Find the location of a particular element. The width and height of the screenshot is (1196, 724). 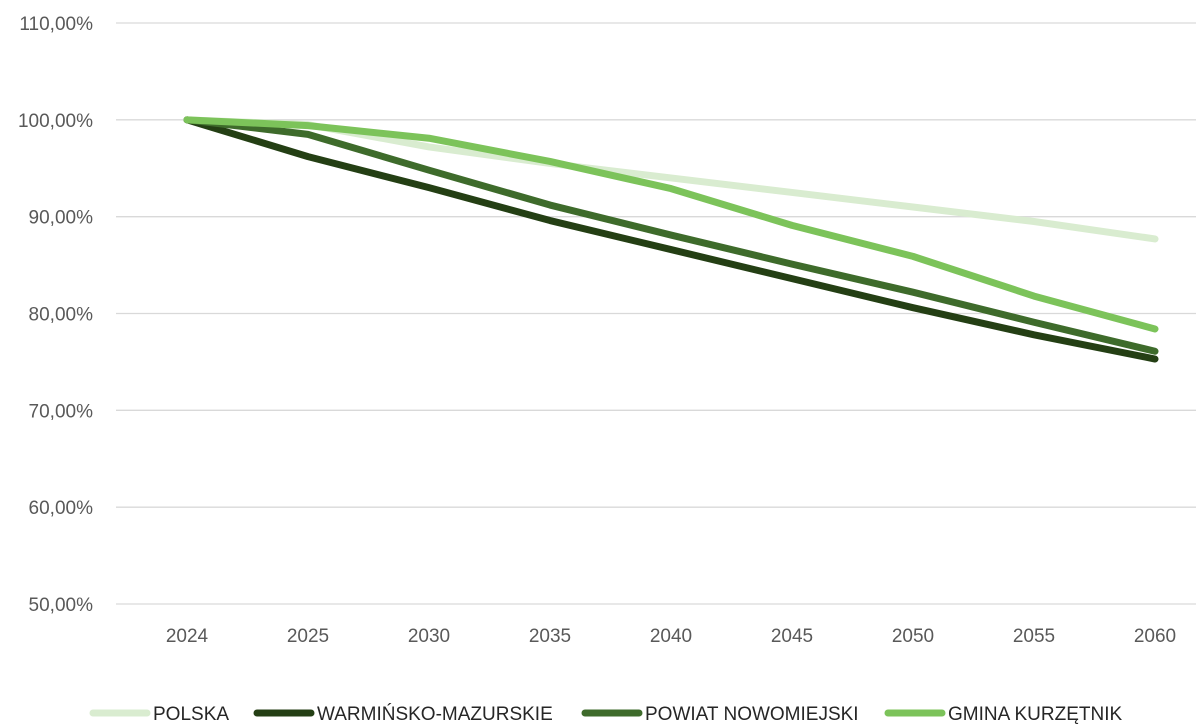

x-tick-label: 2050 is located at coordinates (913, 636).